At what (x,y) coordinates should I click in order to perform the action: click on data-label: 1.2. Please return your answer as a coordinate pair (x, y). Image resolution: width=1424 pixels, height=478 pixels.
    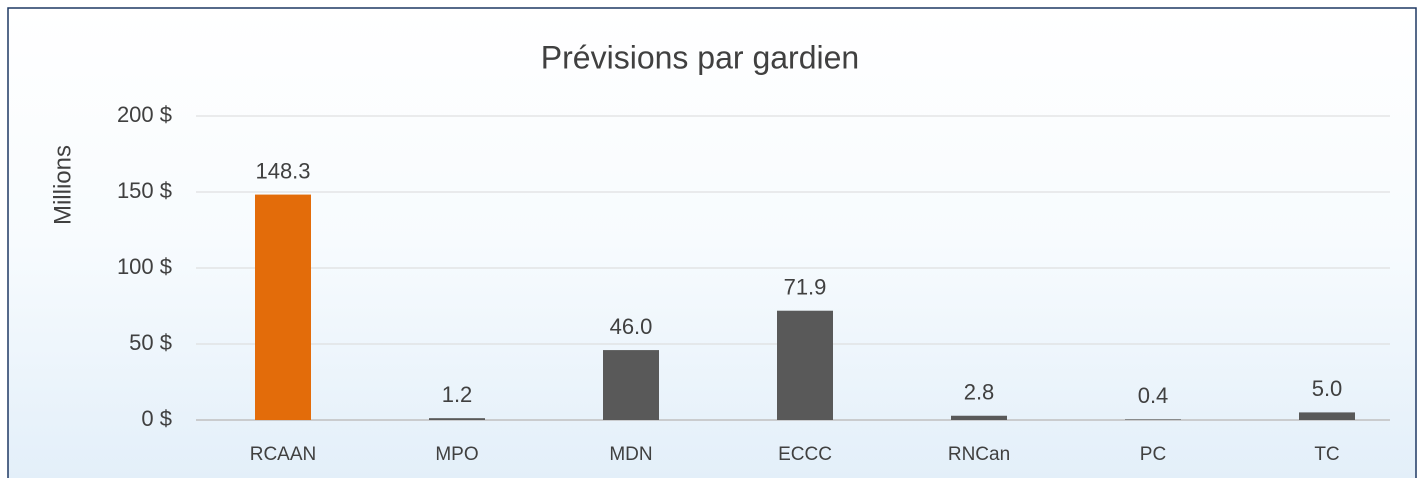
    Looking at the image, I should click on (457, 394).